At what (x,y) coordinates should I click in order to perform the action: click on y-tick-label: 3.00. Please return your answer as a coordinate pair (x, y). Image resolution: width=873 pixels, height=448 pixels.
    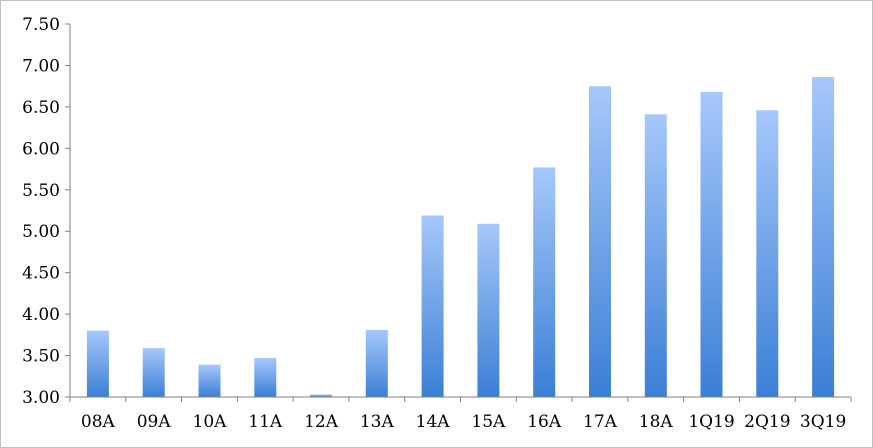
    Looking at the image, I should click on (41, 398).